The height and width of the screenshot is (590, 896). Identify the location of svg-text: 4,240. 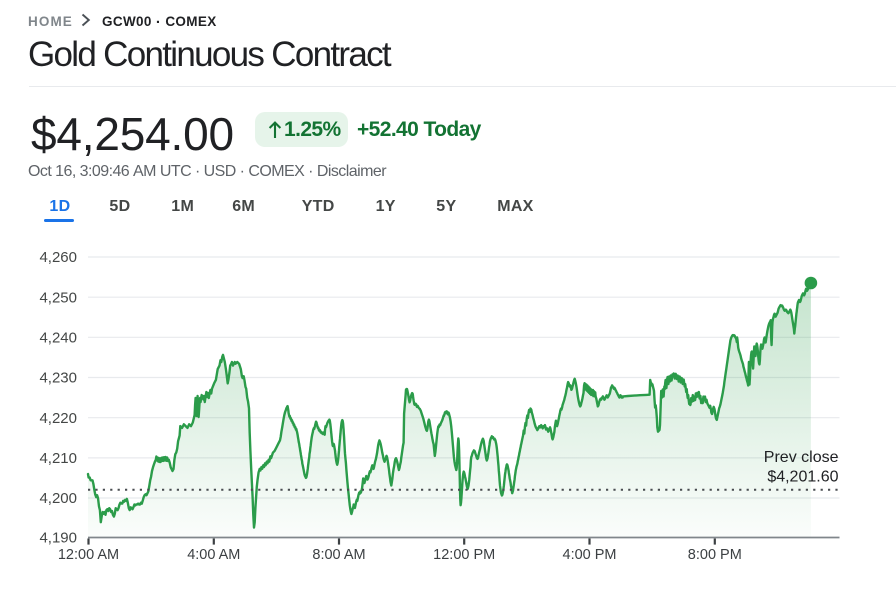
(58, 338).